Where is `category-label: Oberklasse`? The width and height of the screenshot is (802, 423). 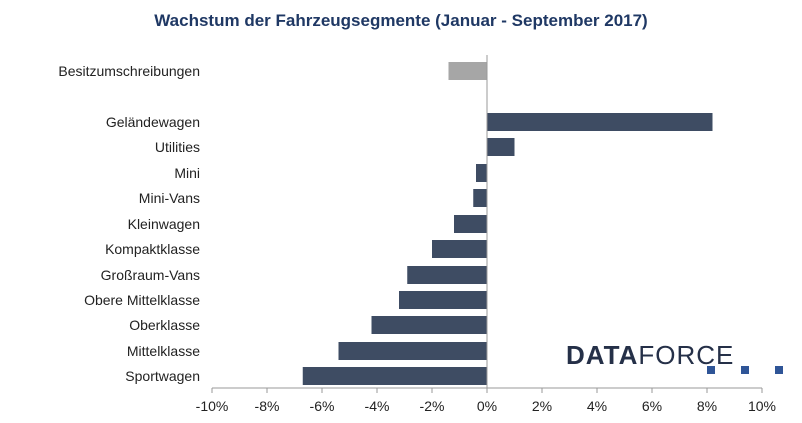
category-label: Oberklasse is located at coordinates (164, 325).